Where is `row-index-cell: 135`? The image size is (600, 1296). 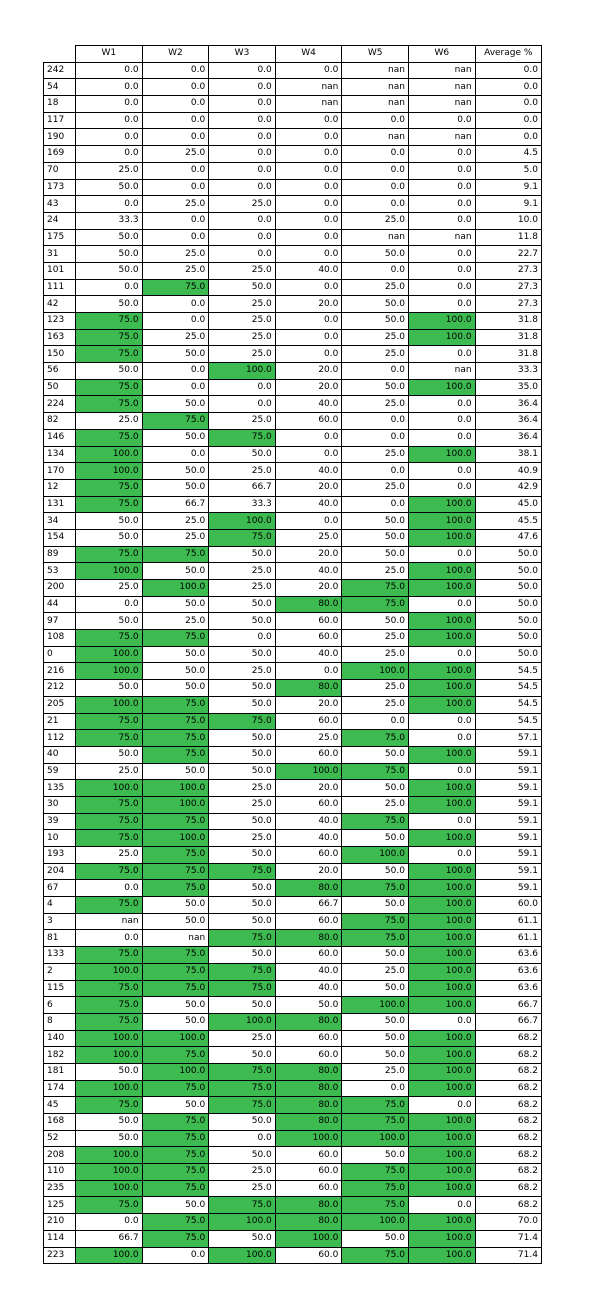 row-index-cell: 135 is located at coordinates (59, 788).